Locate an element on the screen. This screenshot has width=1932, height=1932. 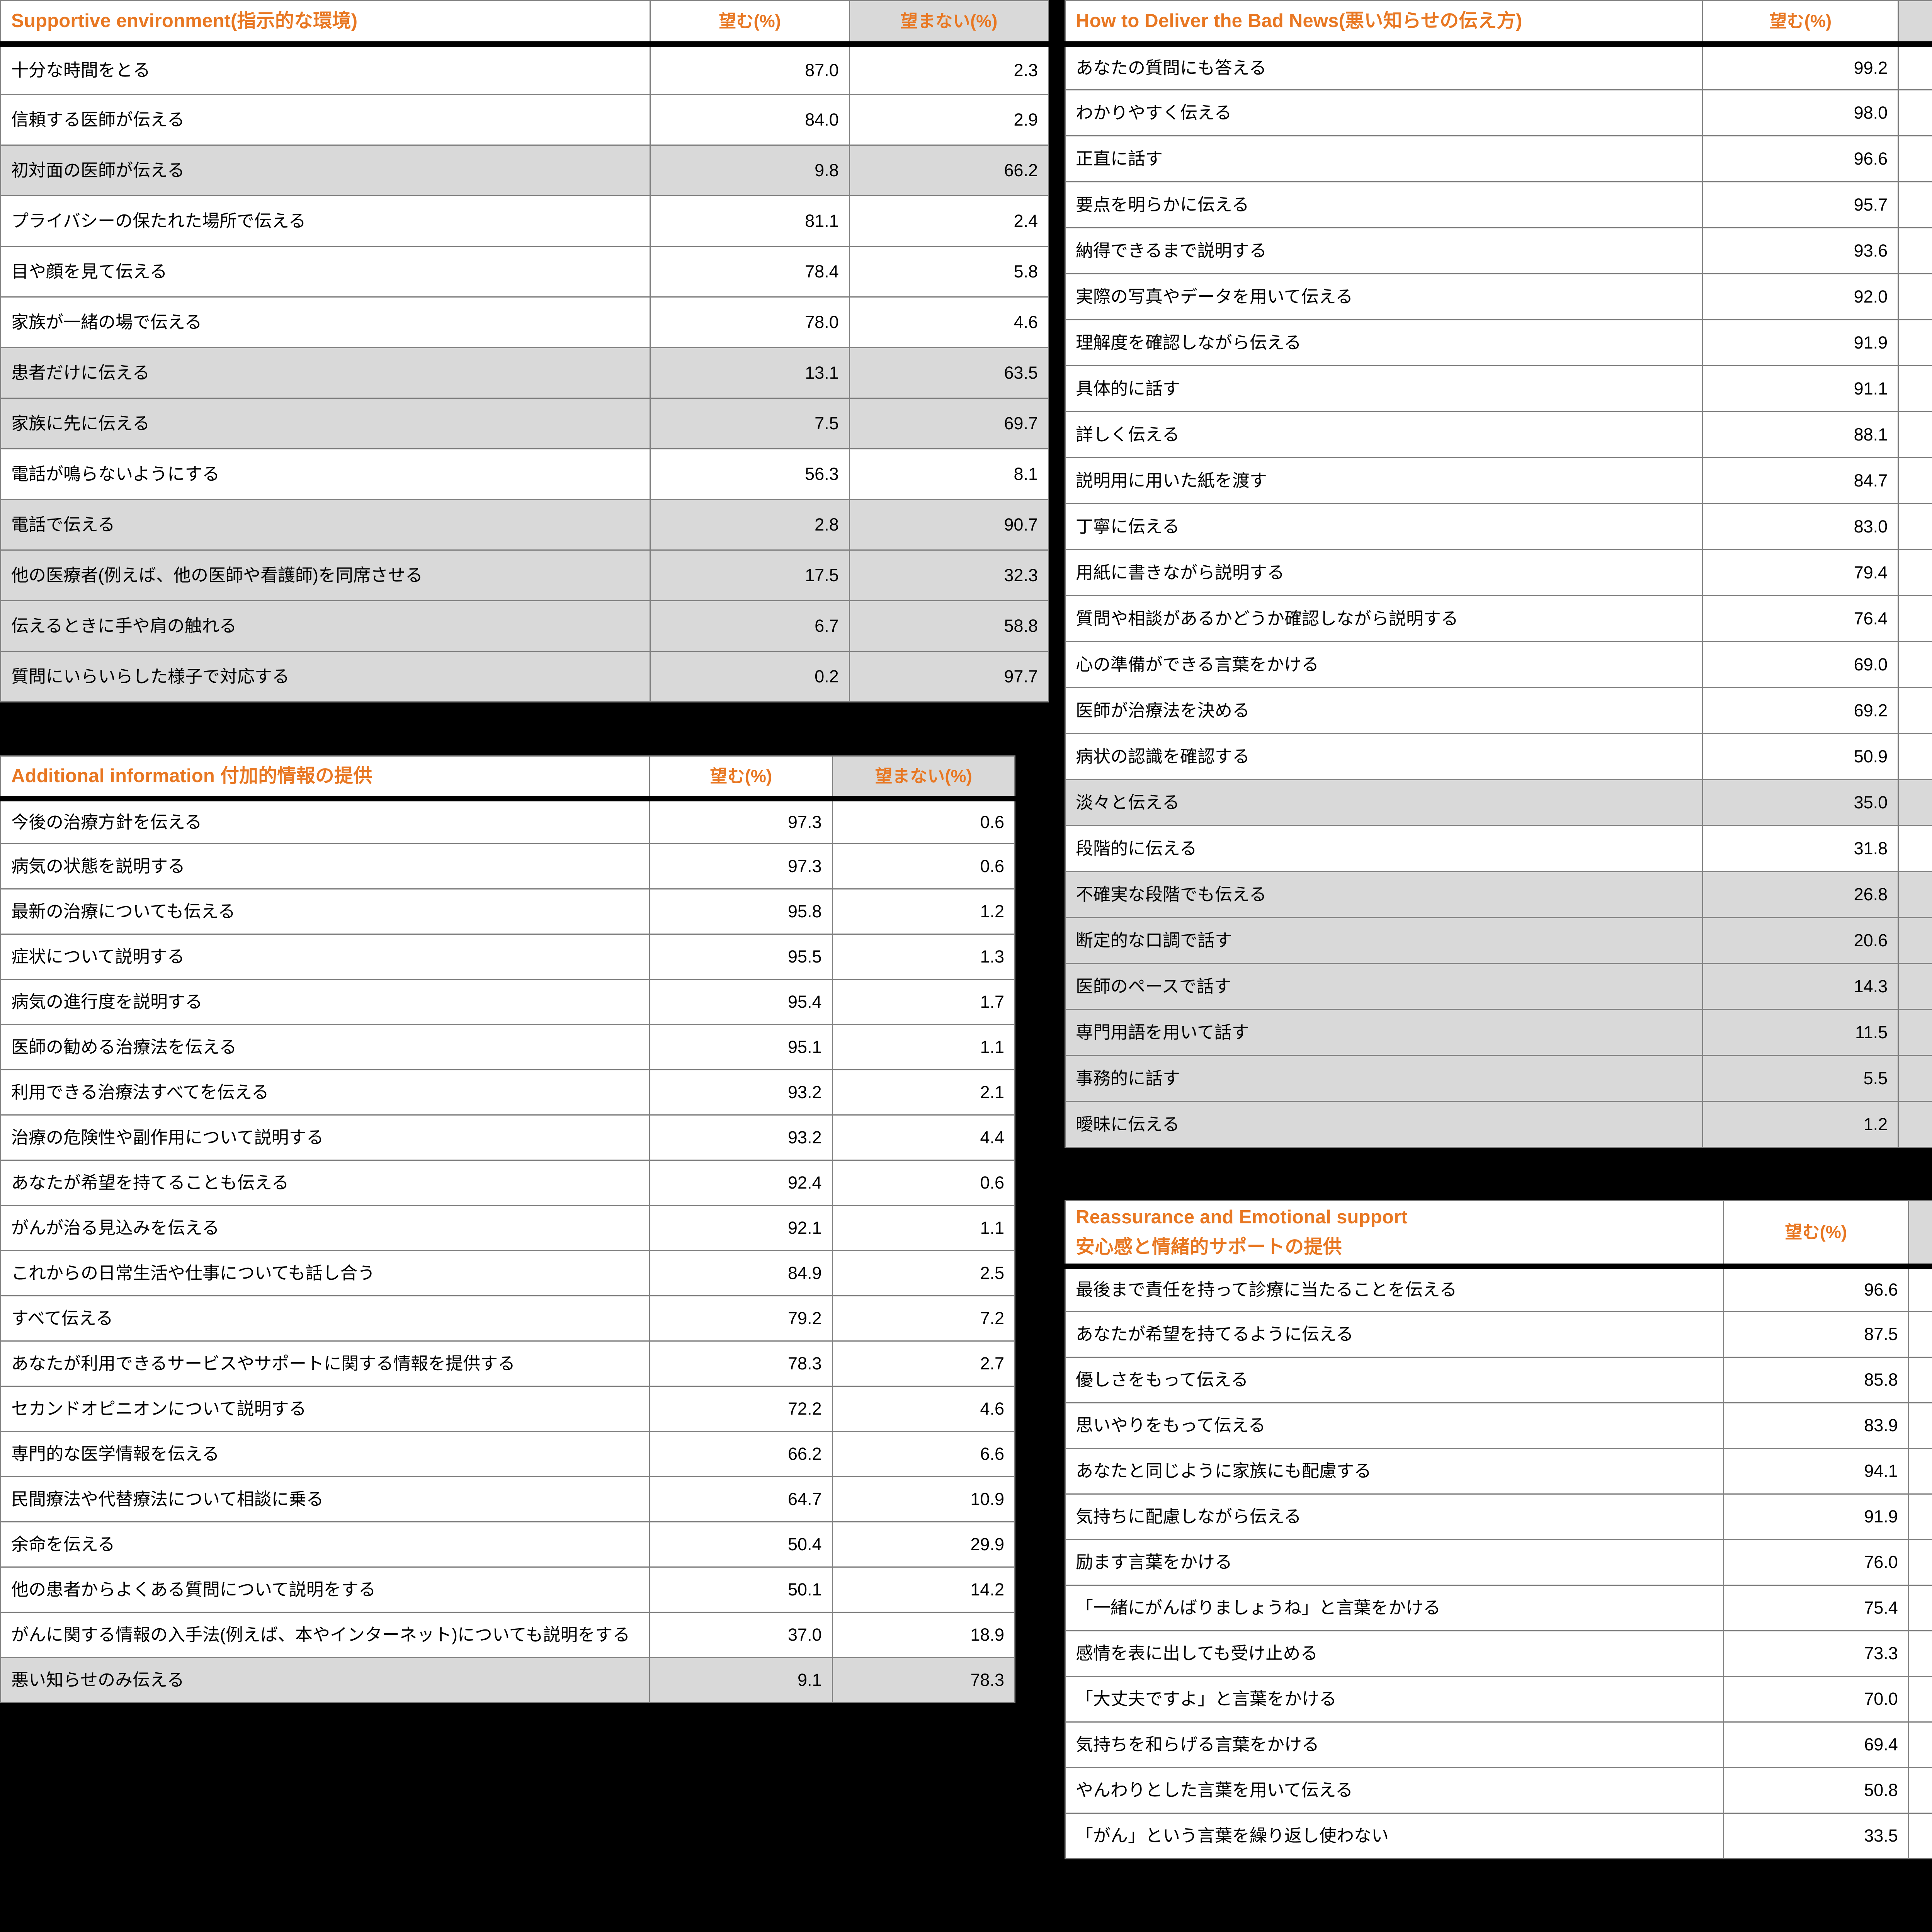
table-row: あなたが利用できるサービスやサポートに関する情報を提供する 78.3 2.7 is located at coordinates (507, 1363).